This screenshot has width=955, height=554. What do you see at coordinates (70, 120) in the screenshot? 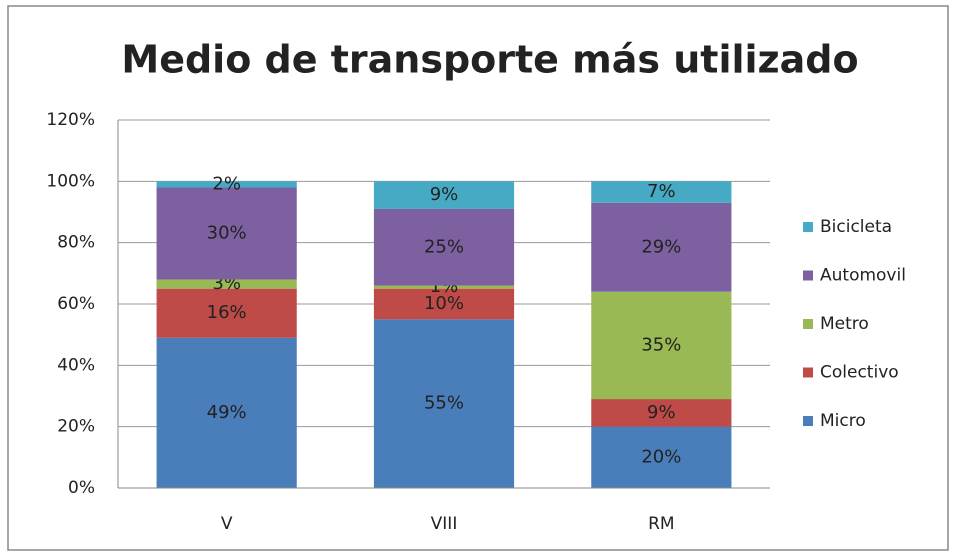
I see `y-tick-label: 120%` at bounding box center [70, 120].